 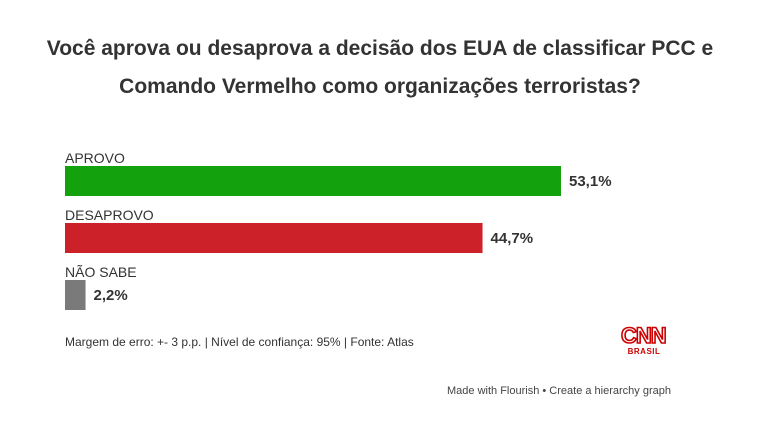 What do you see at coordinates (75, 295) in the screenshot?
I see `bar-nao-sabe` at bounding box center [75, 295].